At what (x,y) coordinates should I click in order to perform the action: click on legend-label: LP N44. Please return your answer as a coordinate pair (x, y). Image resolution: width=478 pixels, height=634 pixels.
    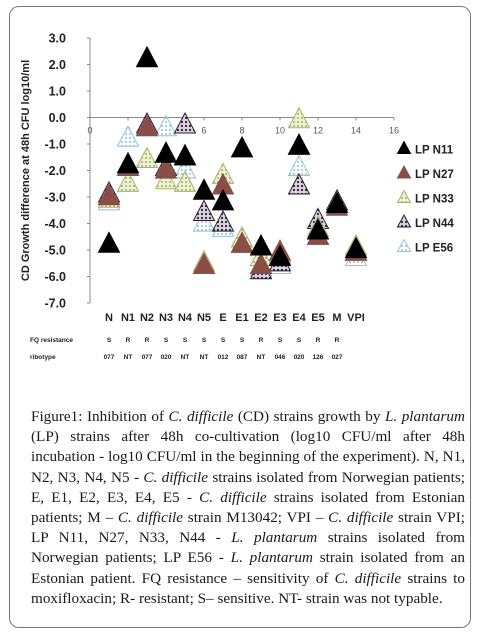
    Looking at the image, I should click on (434, 224).